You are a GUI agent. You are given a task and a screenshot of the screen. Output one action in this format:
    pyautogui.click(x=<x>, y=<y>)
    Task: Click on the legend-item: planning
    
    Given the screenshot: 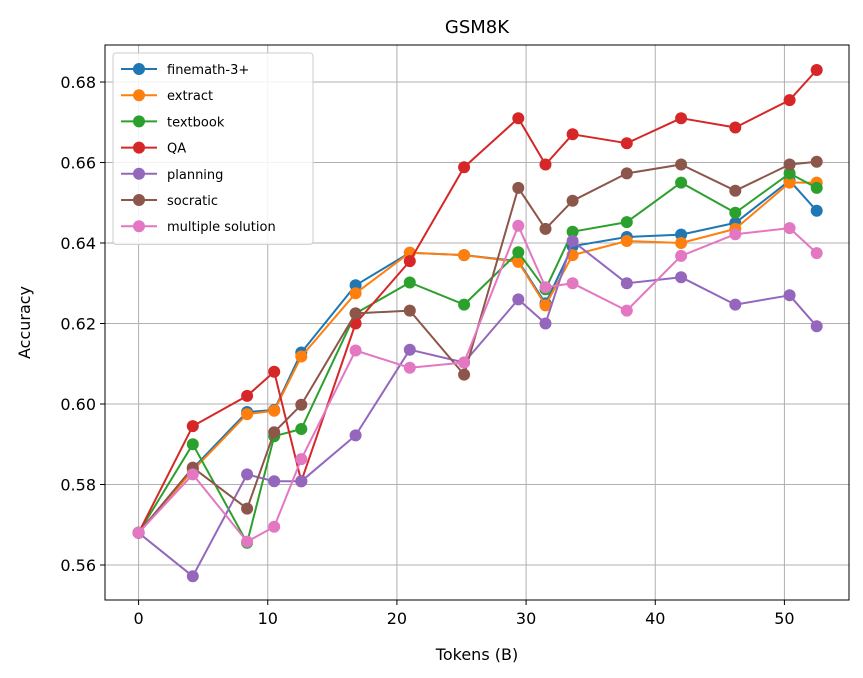 What is the action you would take?
    pyautogui.click(x=172, y=175)
    